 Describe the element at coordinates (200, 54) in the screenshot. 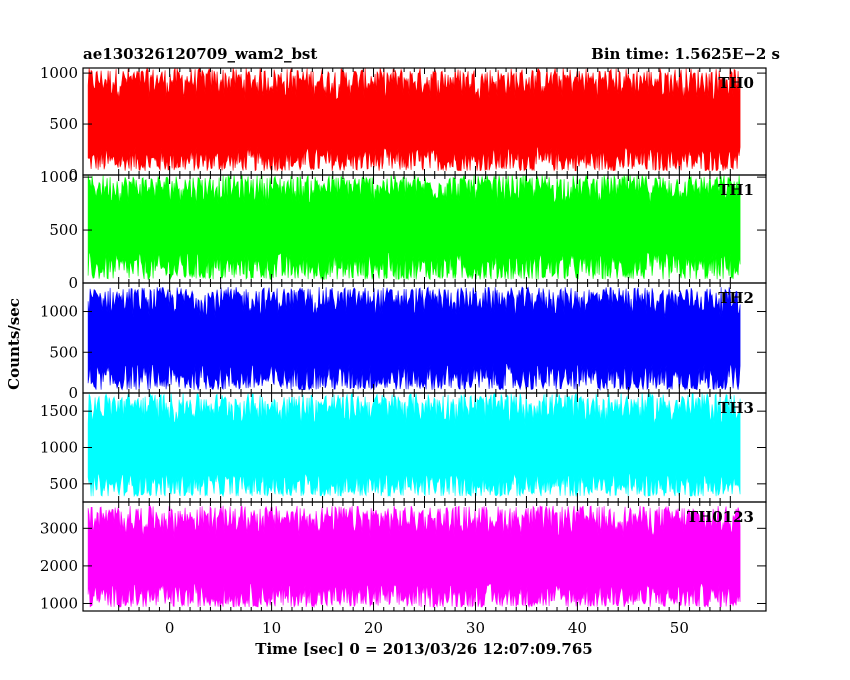

I see `chart-title: ae130326120709_wam2_bst` at that location.